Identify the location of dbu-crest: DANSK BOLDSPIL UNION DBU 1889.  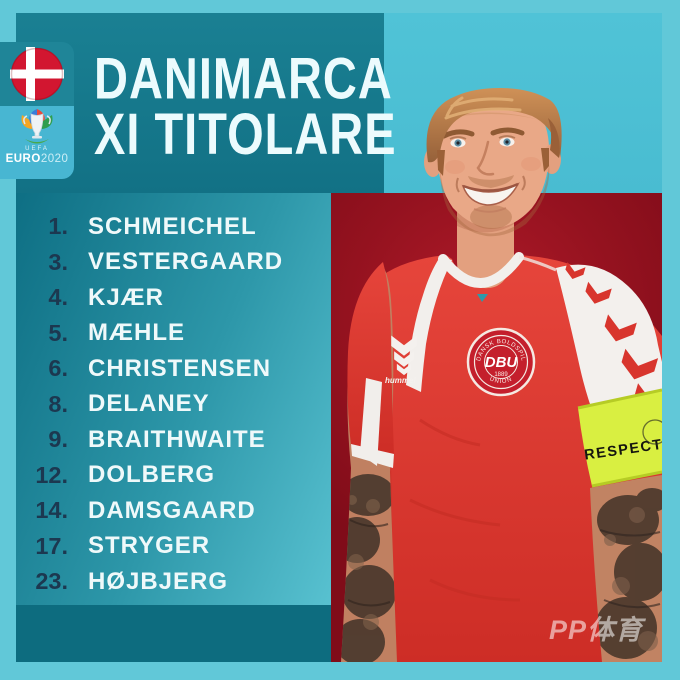
(501, 362).